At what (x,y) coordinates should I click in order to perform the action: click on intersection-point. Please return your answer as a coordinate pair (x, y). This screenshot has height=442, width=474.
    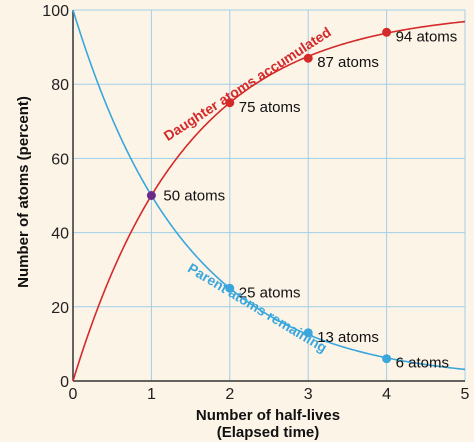
    Looking at the image, I should click on (151, 195).